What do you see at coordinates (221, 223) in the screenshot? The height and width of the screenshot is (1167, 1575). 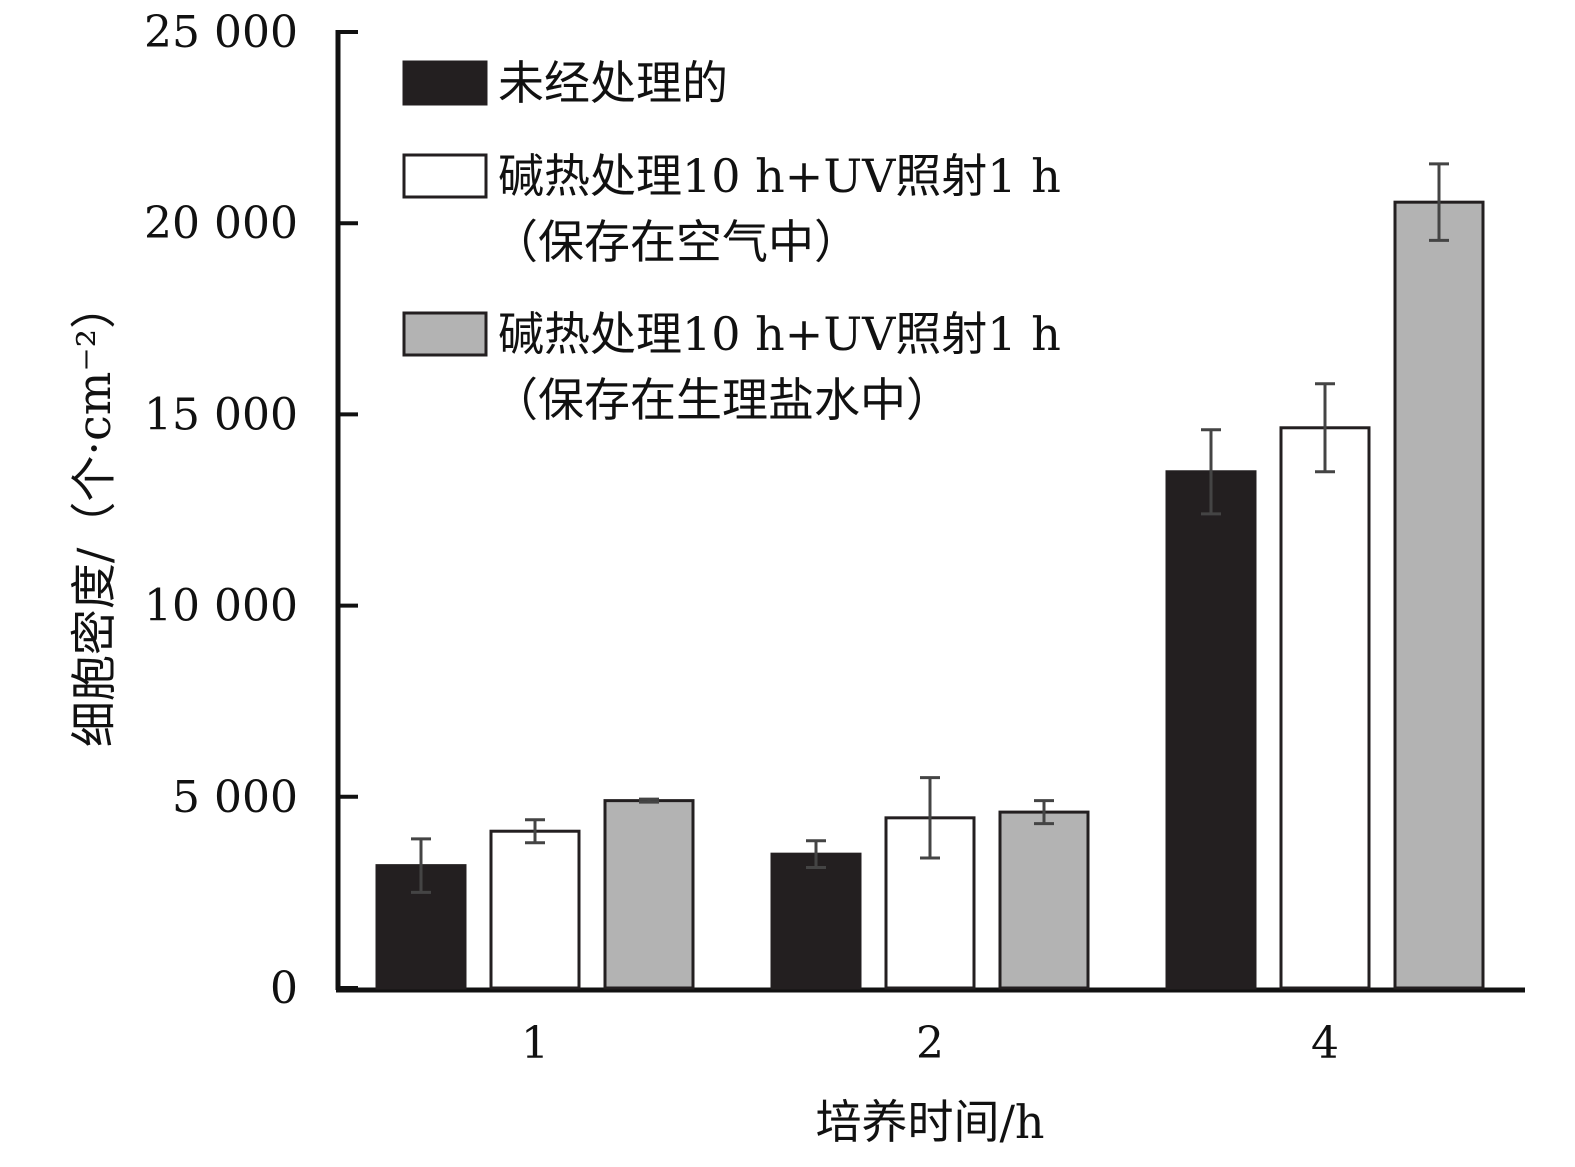 I see `y-tick-label: 20 000` at bounding box center [221, 223].